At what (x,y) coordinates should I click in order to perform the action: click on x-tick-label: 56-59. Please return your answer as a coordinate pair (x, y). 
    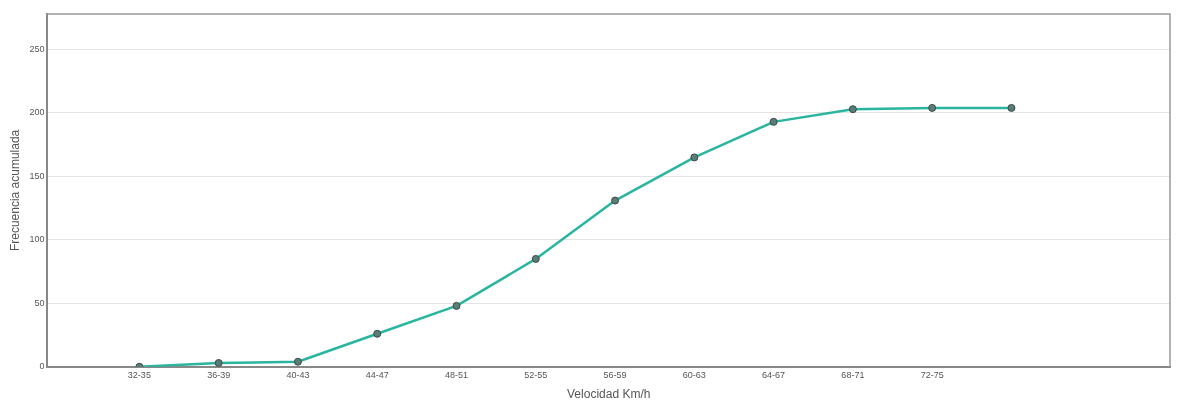
    Looking at the image, I should click on (615, 374).